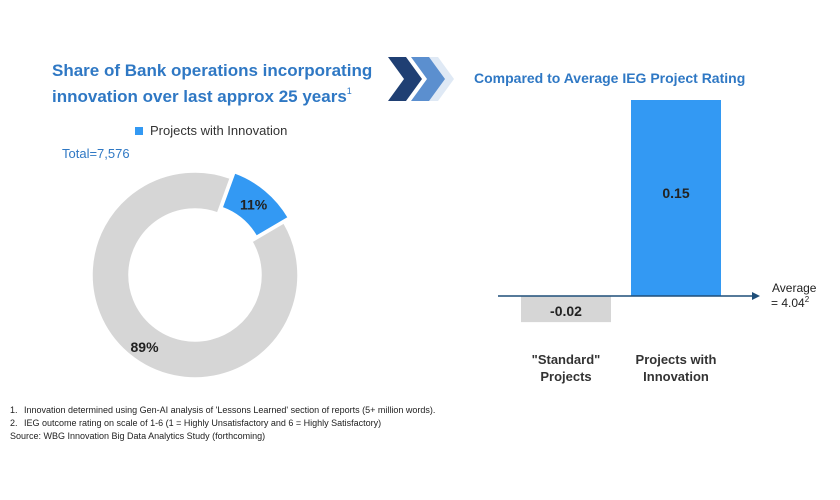 The width and height of the screenshot is (840, 500). I want to click on donut-labels: 11% 89%, so click(199, 276).